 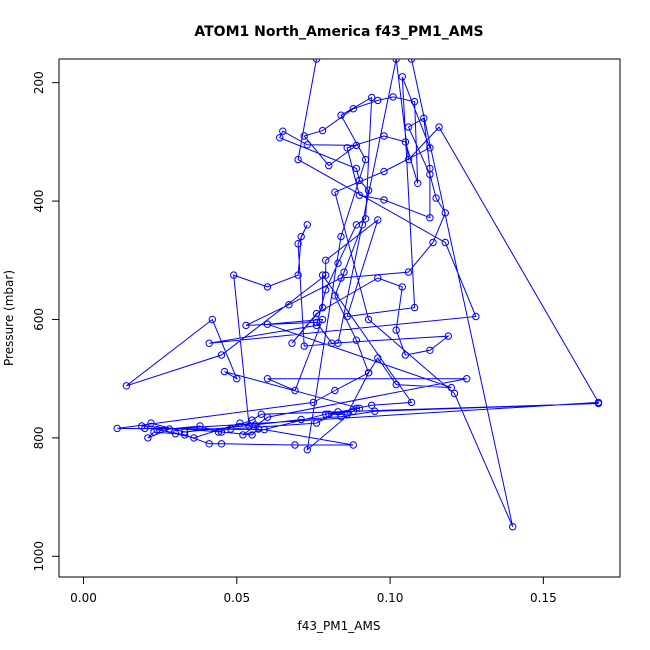 I want to click on x-tick-label: 0.05, so click(x=236, y=598).